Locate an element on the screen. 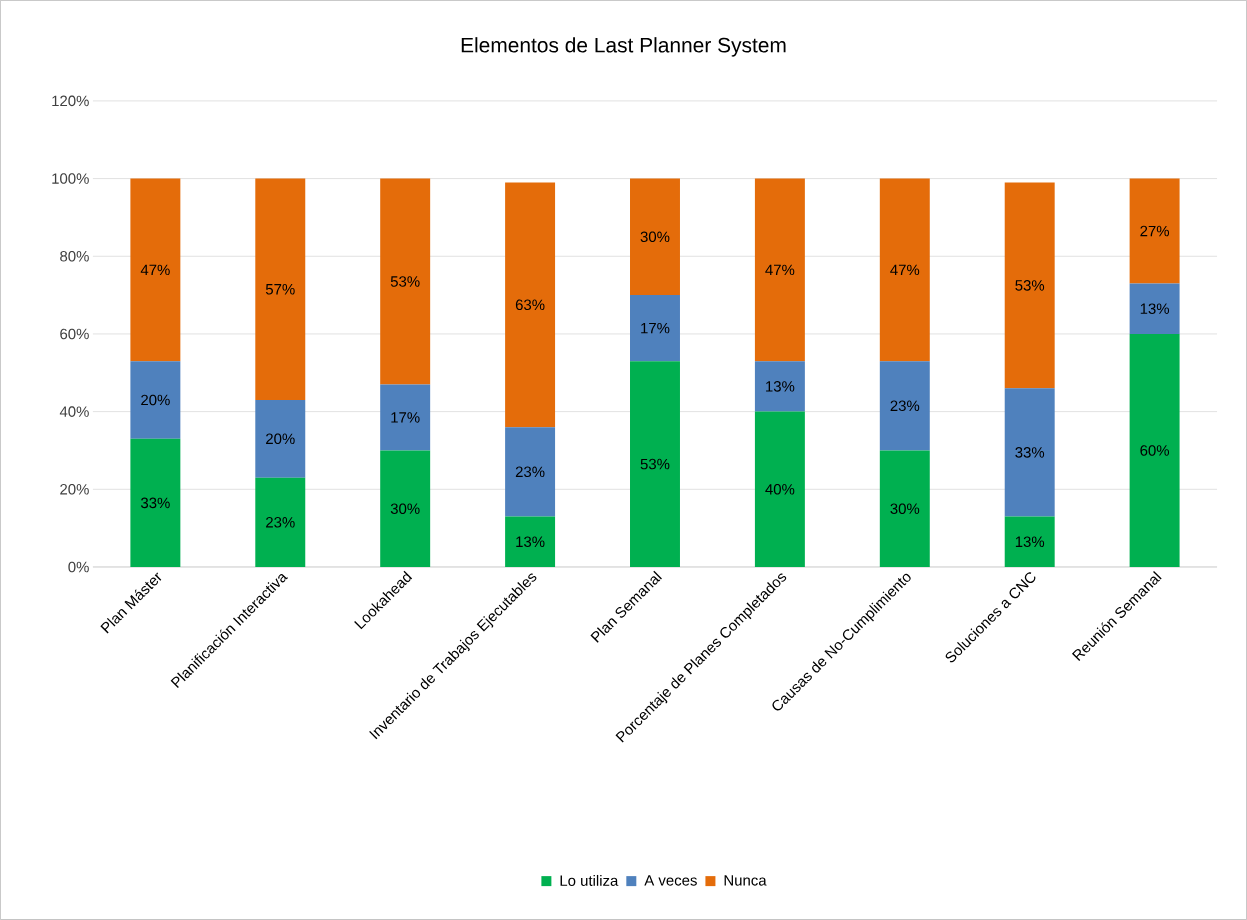 Image resolution: width=1247 pixels, height=920 pixels. y-tick-label: 40% is located at coordinates (74, 411).